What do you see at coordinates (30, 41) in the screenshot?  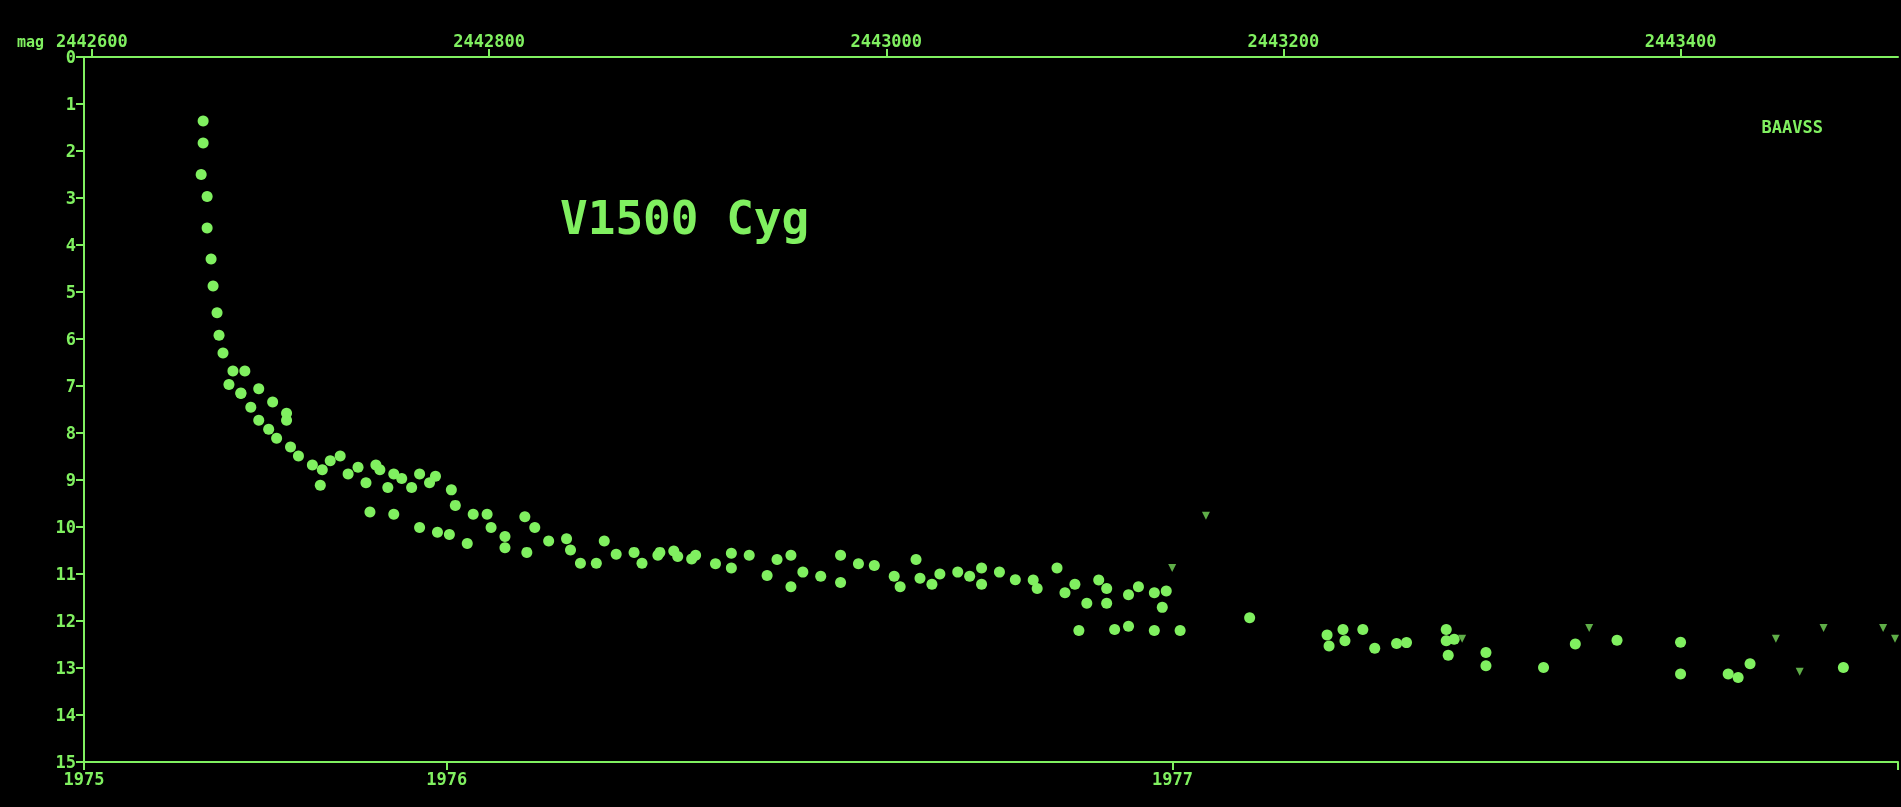 I see `y-axis-title: mag` at bounding box center [30, 41].